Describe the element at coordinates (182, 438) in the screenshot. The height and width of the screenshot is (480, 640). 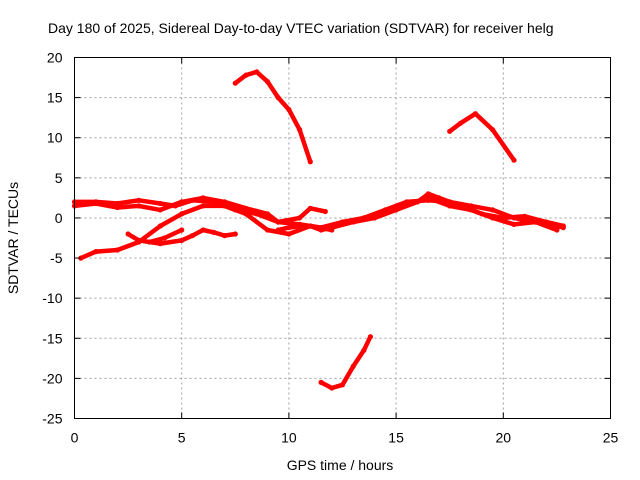
I see `x-tick-label: 5` at that location.